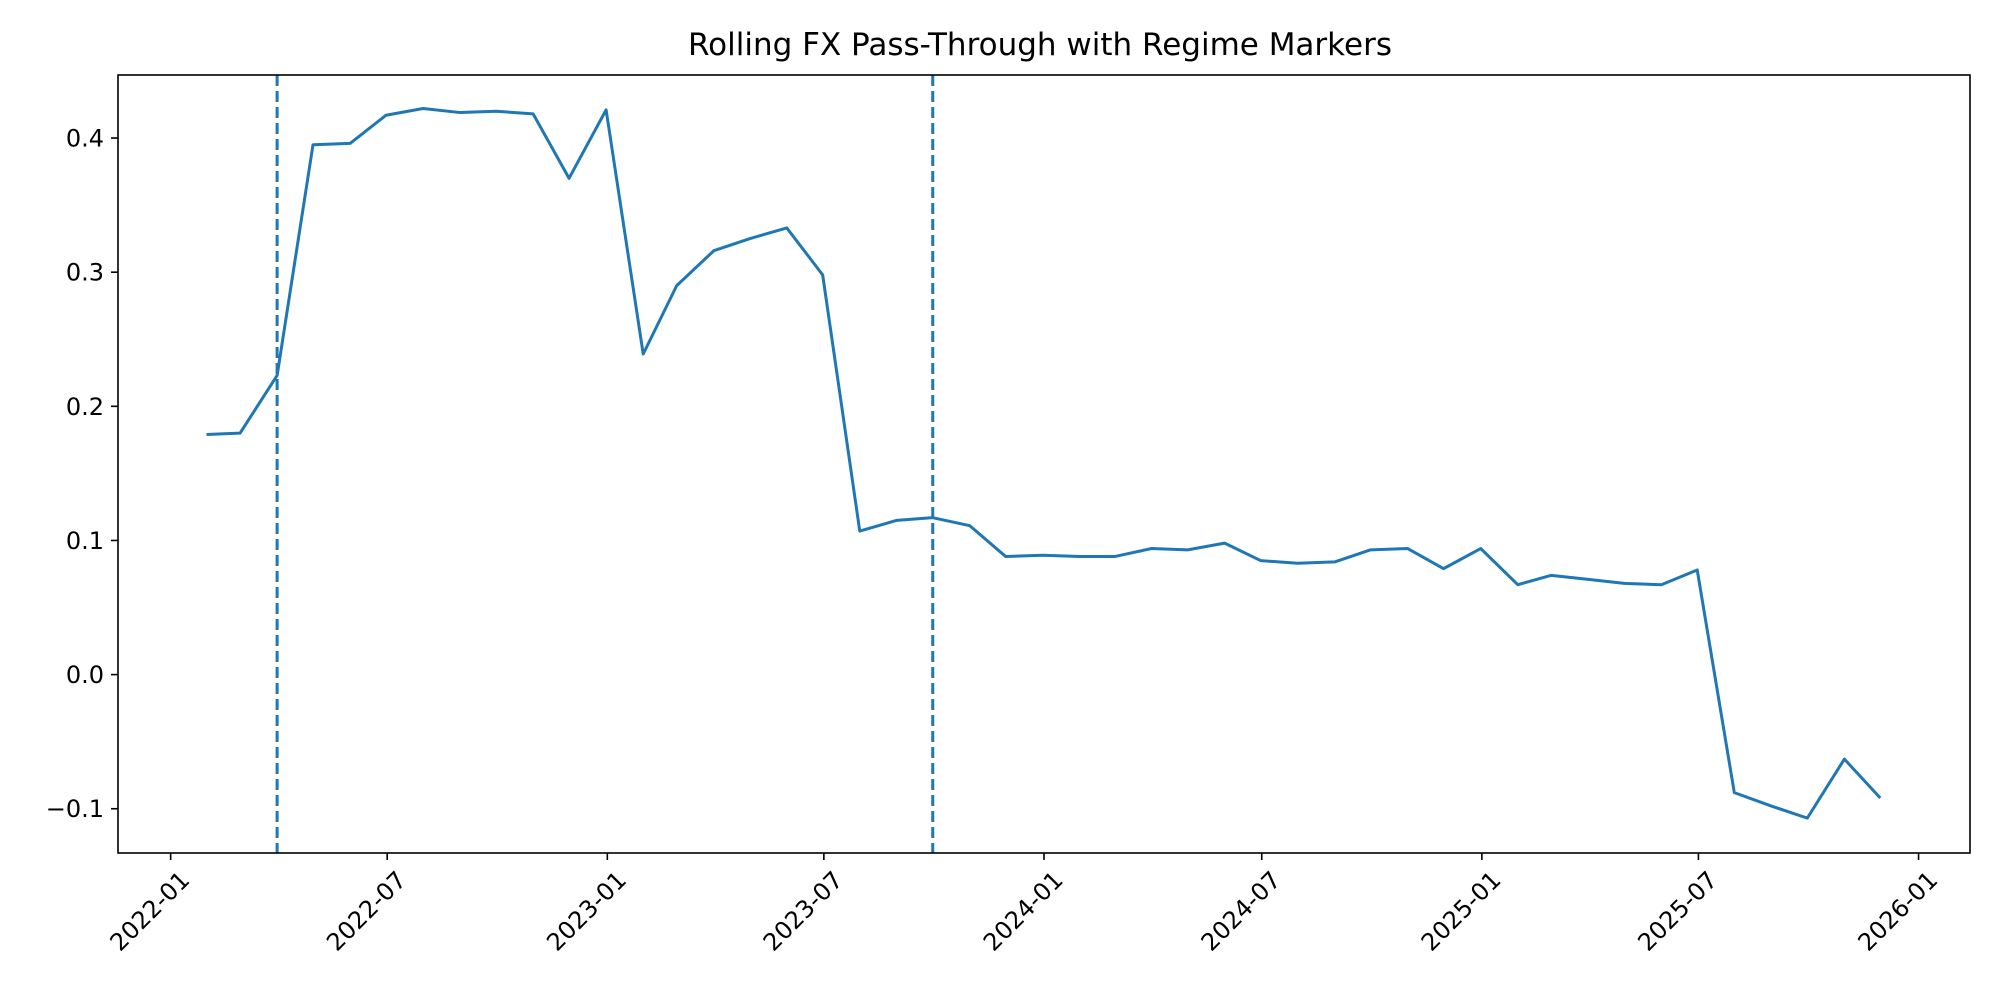 The image size is (2000, 1000). I want to click on x-tick-label-6: 2025-01, so click(1461, 911).